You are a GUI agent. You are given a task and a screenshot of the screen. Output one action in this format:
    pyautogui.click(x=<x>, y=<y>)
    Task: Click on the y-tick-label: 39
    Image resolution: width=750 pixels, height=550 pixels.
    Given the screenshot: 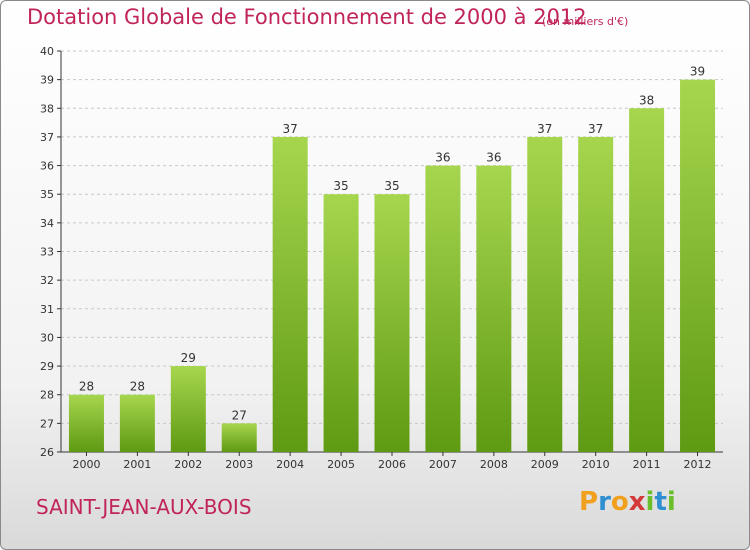 What is the action you would take?
    pyautogui.click(x=47, y=80)
    